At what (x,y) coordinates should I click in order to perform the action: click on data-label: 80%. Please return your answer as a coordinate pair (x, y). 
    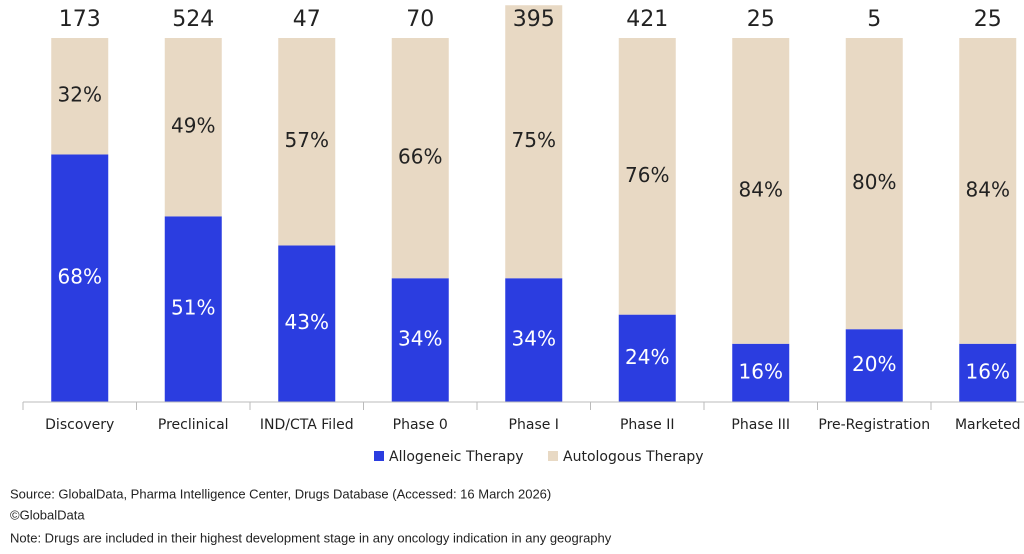
    Looking at the image, I should click on (874, 182).